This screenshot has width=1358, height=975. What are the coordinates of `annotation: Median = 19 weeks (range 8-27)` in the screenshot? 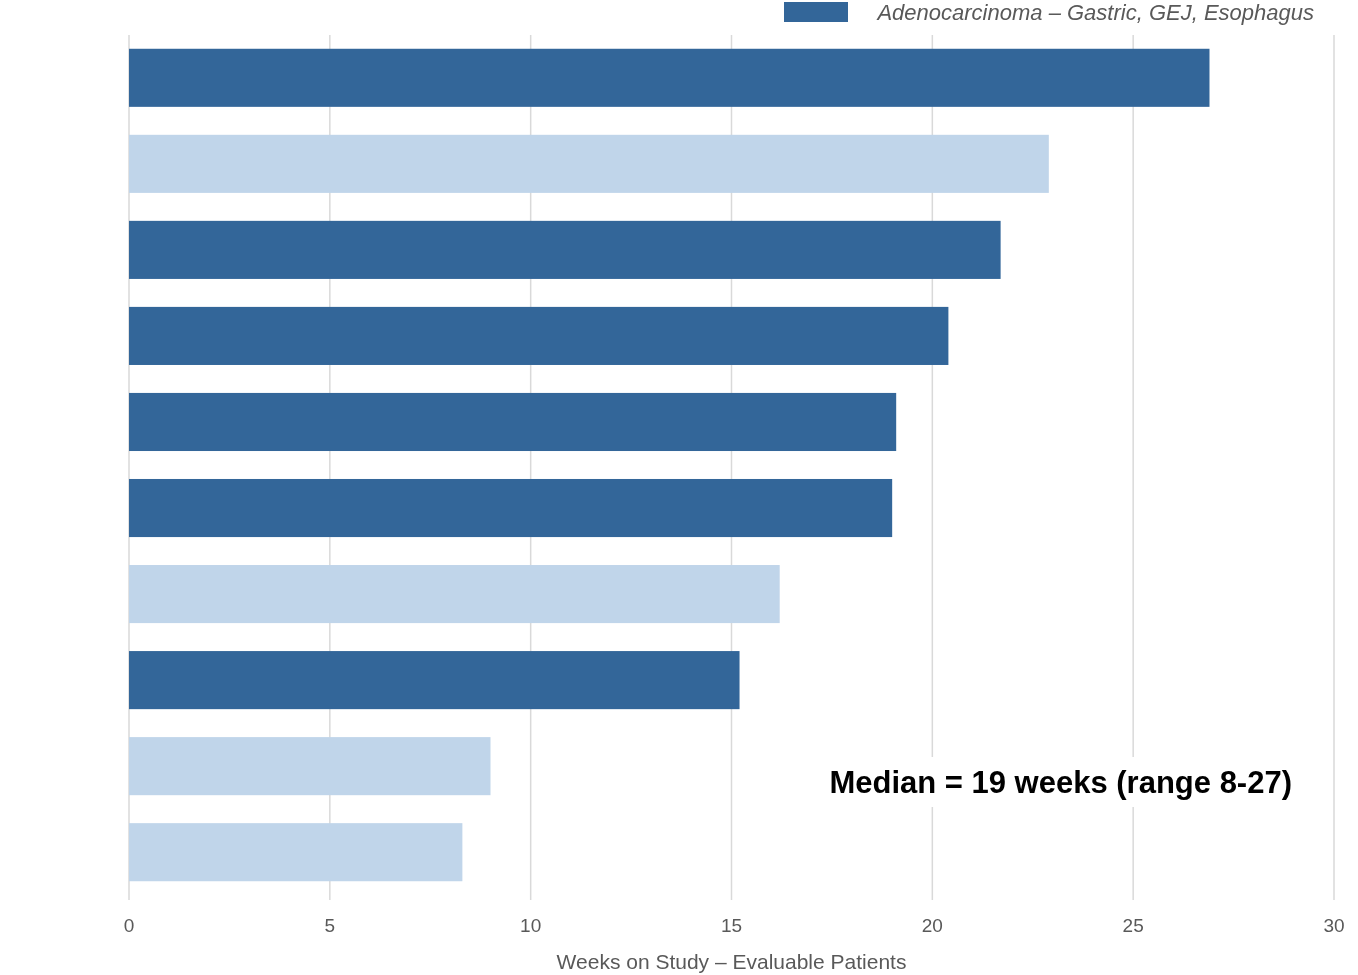 It's located at (1060, 782).